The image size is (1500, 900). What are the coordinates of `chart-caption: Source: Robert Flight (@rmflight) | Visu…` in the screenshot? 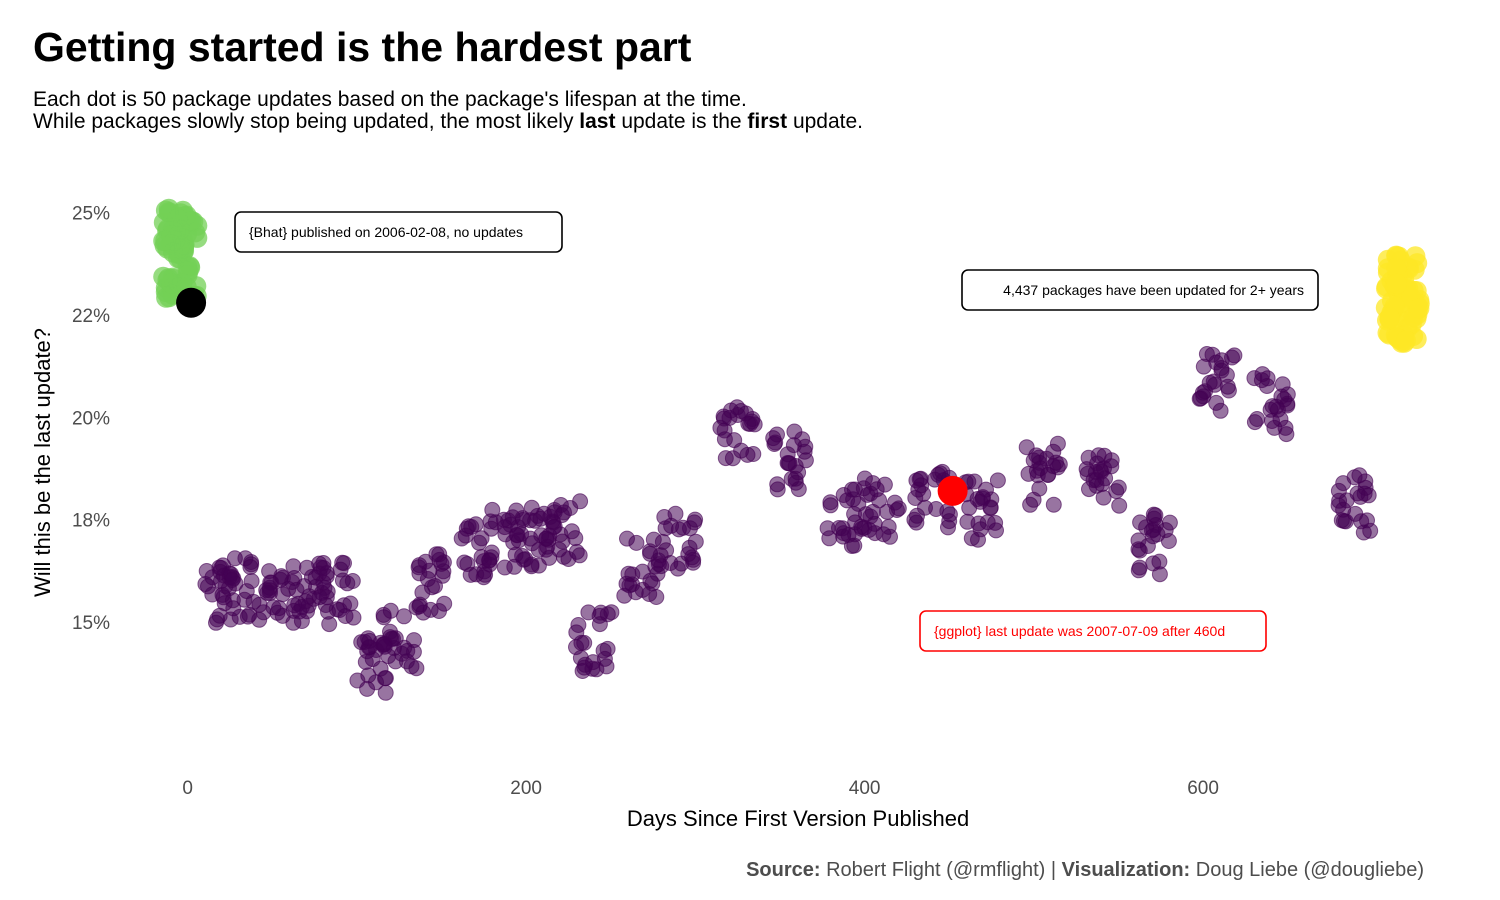 It's located at (1085, 870).